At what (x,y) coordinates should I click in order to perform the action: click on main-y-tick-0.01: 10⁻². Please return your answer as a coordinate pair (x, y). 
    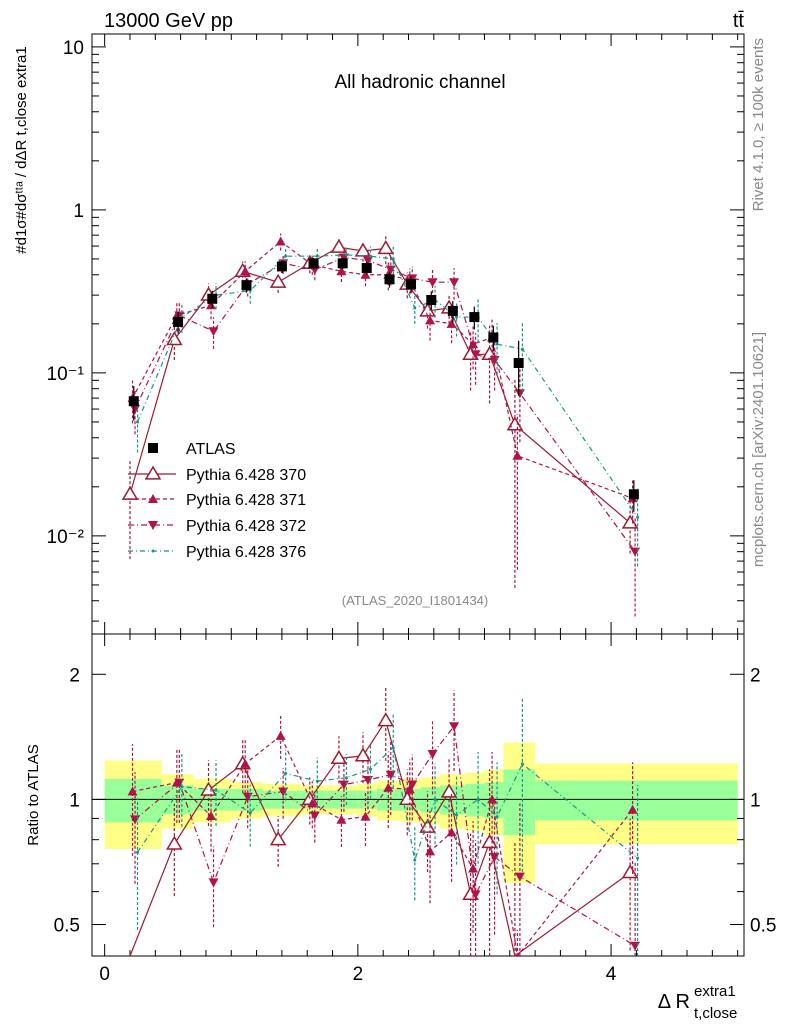
    Looking at the image, I should click on (66, 537).